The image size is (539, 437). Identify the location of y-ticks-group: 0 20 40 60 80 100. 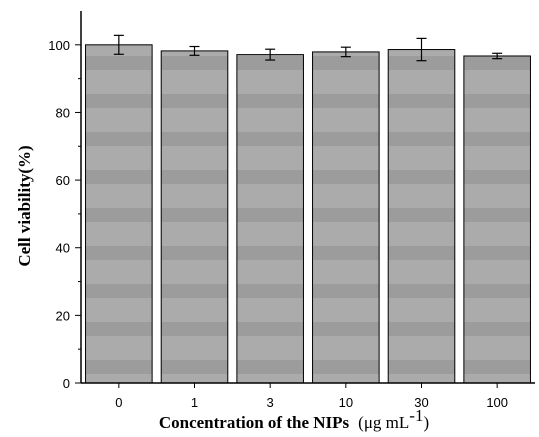
(64, 214).